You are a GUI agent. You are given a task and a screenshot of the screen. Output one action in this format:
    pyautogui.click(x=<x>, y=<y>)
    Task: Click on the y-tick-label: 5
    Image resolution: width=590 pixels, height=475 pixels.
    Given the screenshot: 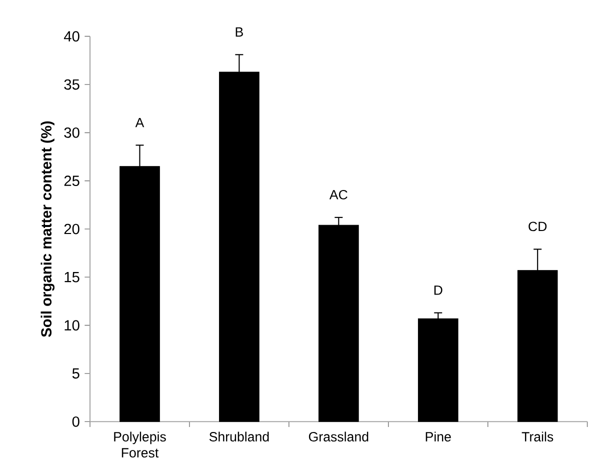 What is the action you would take?
    pyautogui.click(x=76, y=373)
    